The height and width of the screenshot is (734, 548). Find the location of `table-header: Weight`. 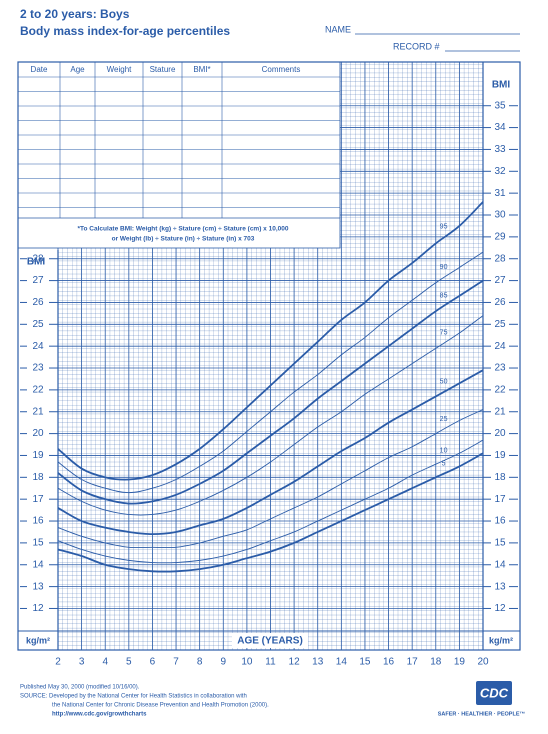

table-header: Weight is located at coordinates (120, 69).